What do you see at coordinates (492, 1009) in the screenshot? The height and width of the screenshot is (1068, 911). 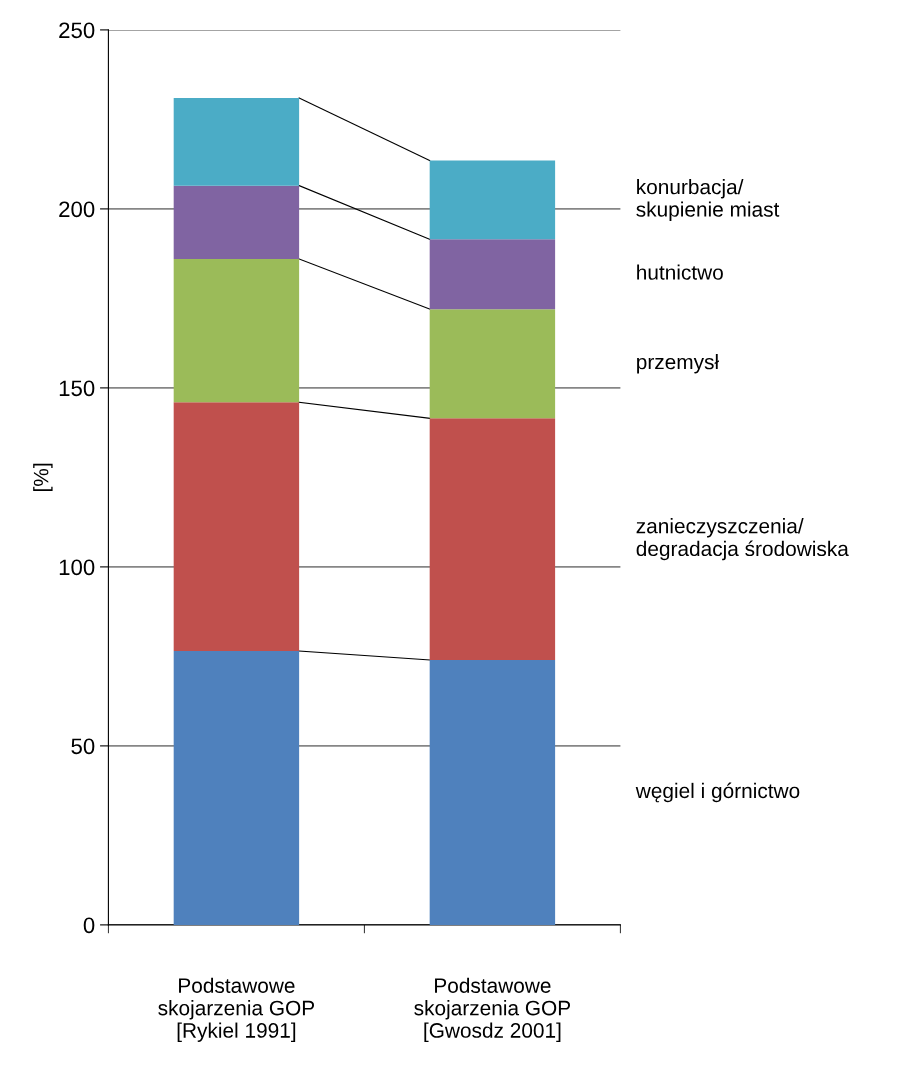 I see `x-tick-label: Podstawowe skojarzenia GOP [Gwosdz 2001]` at bounding box center [492, 1009].